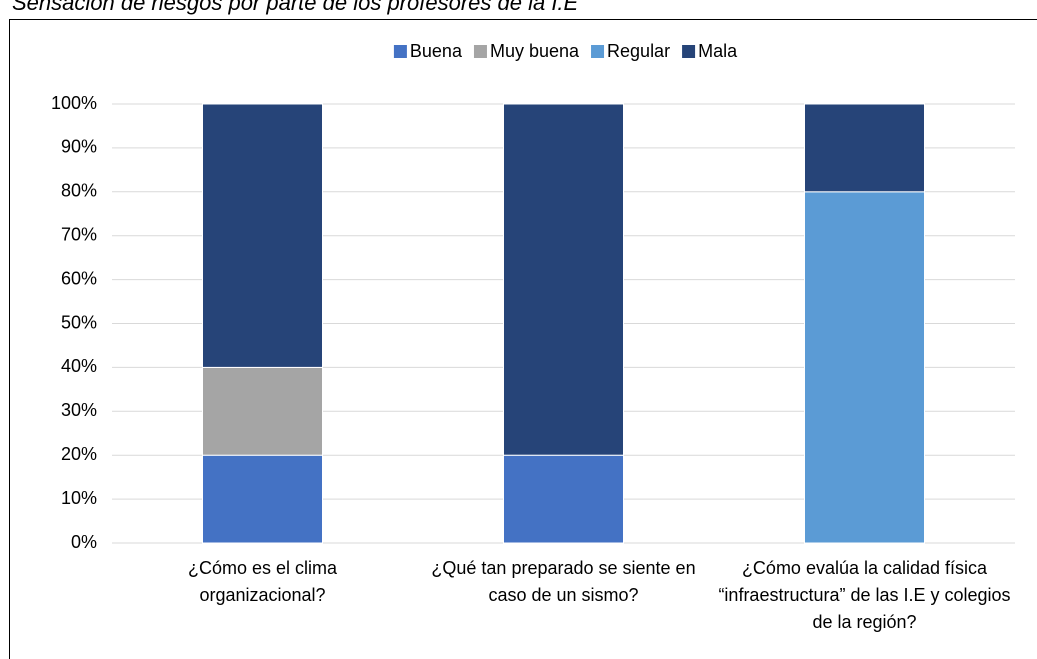  What do you see at coordinates (79, 454) in the screenshot?
I see `y-tick-label: 20%` at bounding box center [79, 454].